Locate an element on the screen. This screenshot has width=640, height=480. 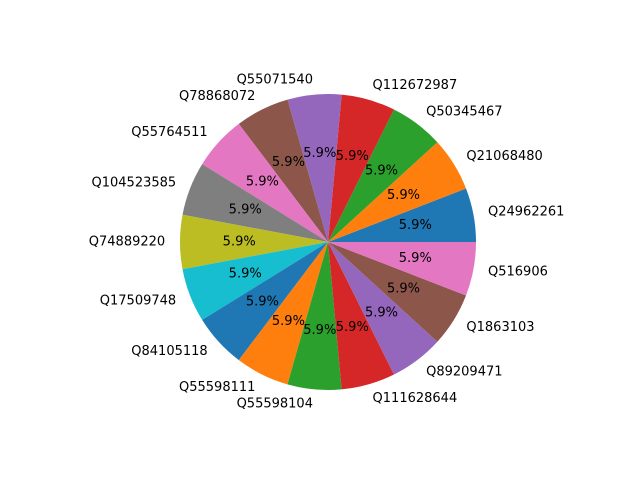
pie-slice-Q104523585 is located at coordinates (255, 203).